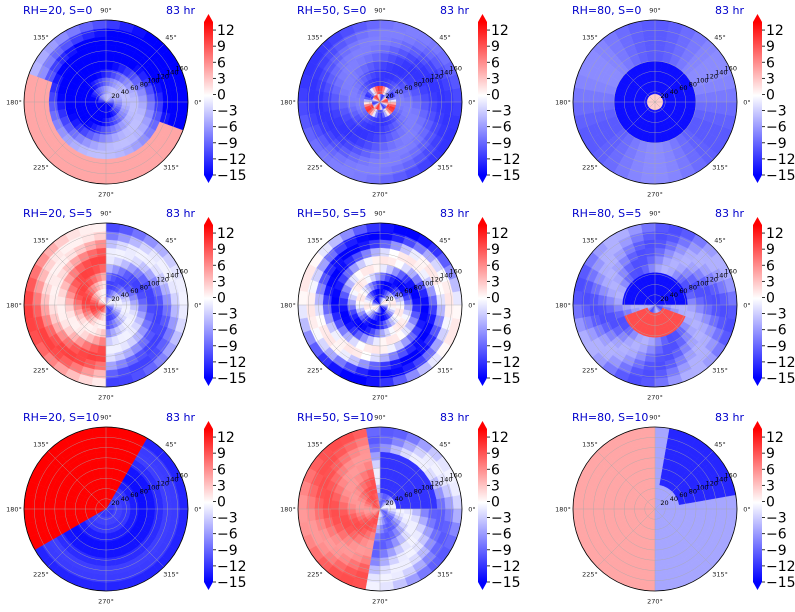 Image resolution: width=795 pixels, height=612 pixels. I want to click on radius-tick-label: 60, so click(683, 291).